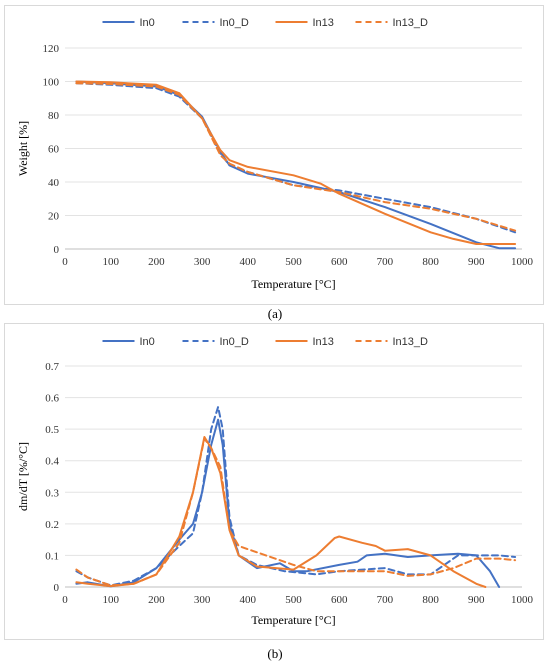 This screenshot has height=665, width=550. Describe the element at coordinates (52, 462) in the screenshot. I see `y-tick-label: 0.4` at that location.